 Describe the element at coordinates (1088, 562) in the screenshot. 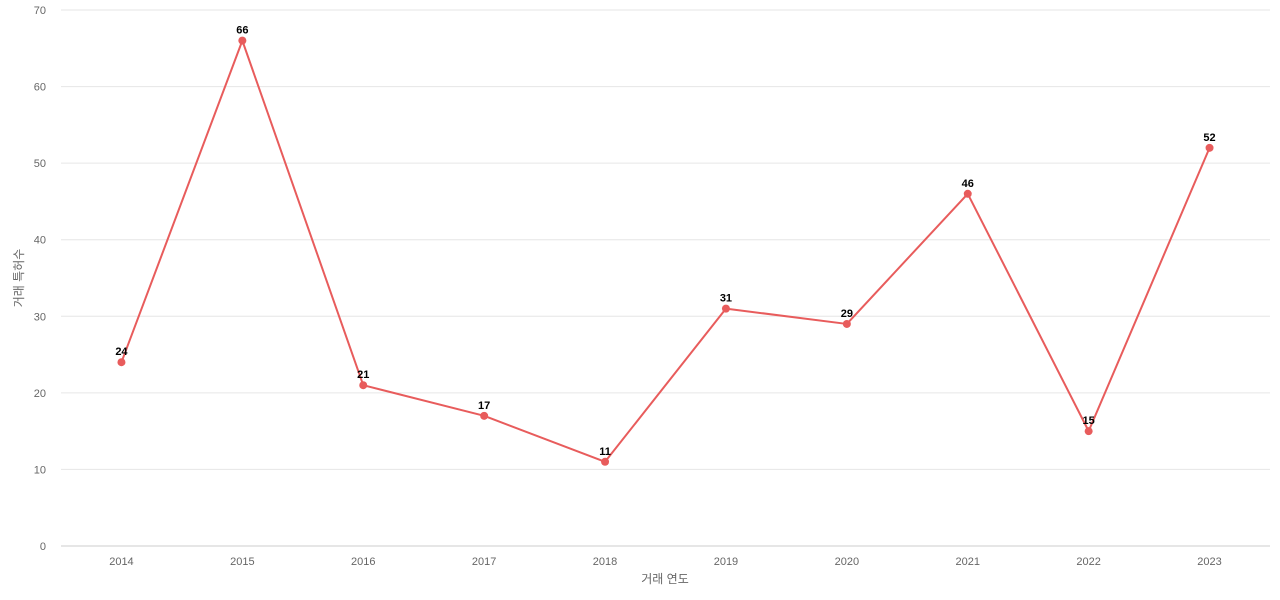

I see `x-tick-label: 2022` at that location.